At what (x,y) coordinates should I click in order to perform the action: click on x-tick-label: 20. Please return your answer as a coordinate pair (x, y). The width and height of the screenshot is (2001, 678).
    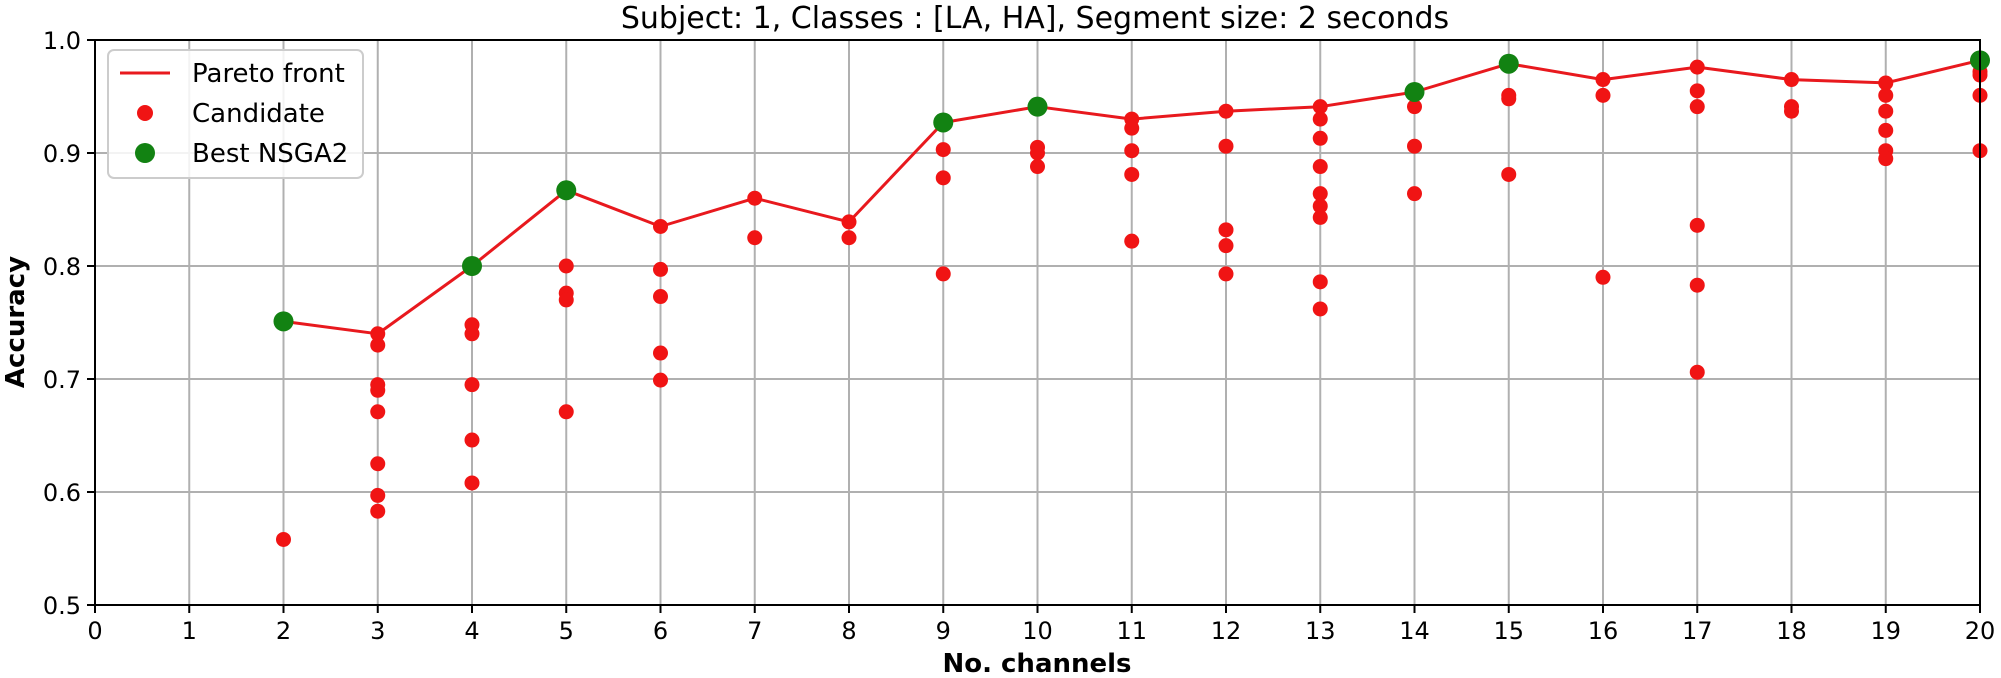
    Looking at the image, I should click on (1980, 631).